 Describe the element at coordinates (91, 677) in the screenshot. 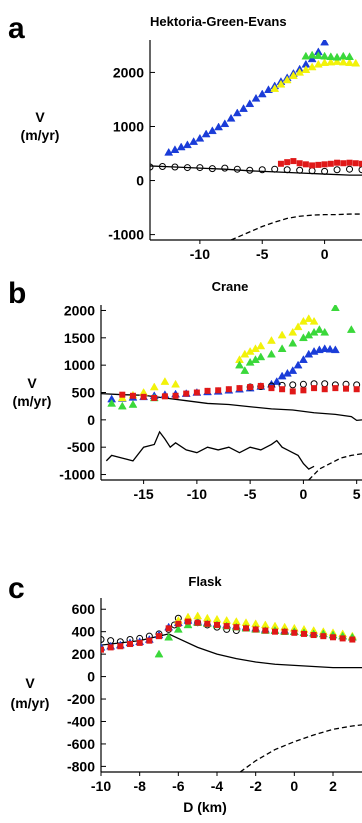

I see `panel-c-ytick-label: 0` at that location.